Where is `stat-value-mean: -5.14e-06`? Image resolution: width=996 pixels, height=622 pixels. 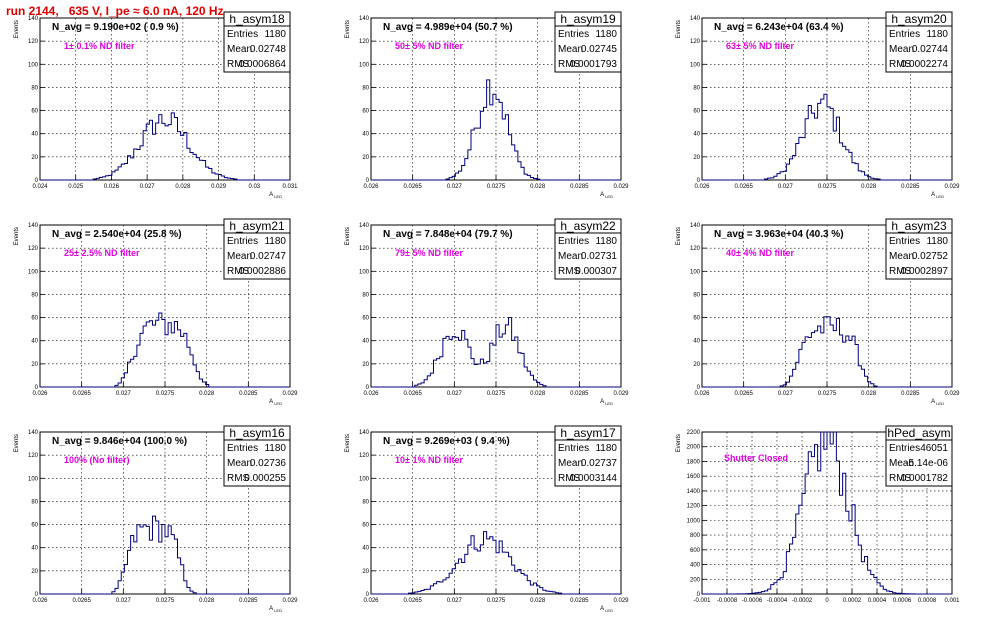 stat-value-mean: -5.14e-06 is located at coordinates (926, 463).